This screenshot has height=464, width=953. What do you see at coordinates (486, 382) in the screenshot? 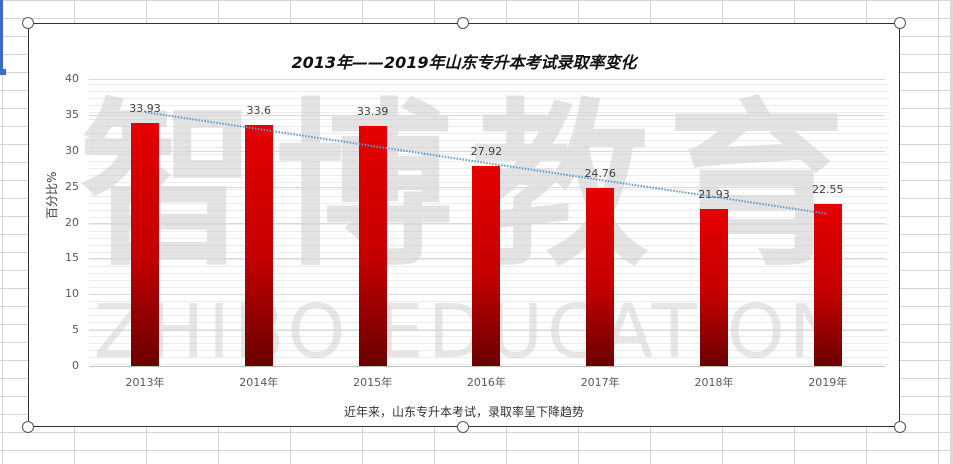
I see `x-tick-label: 2016年` at bounding box center [486, 382].